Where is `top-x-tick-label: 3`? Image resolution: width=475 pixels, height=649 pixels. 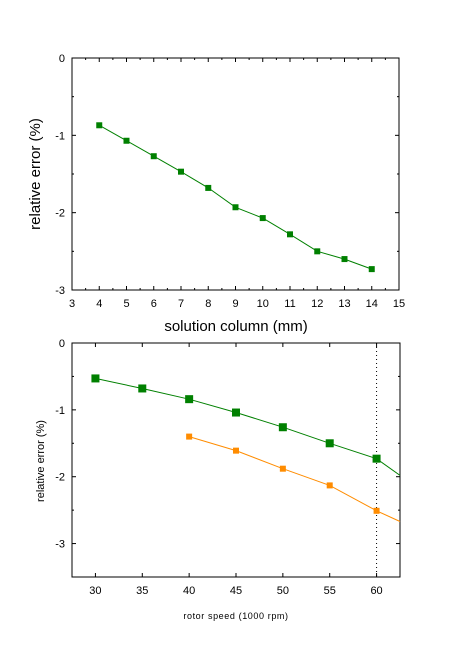 top-x-tick-label: 3 is located at coordinates (72, 304).